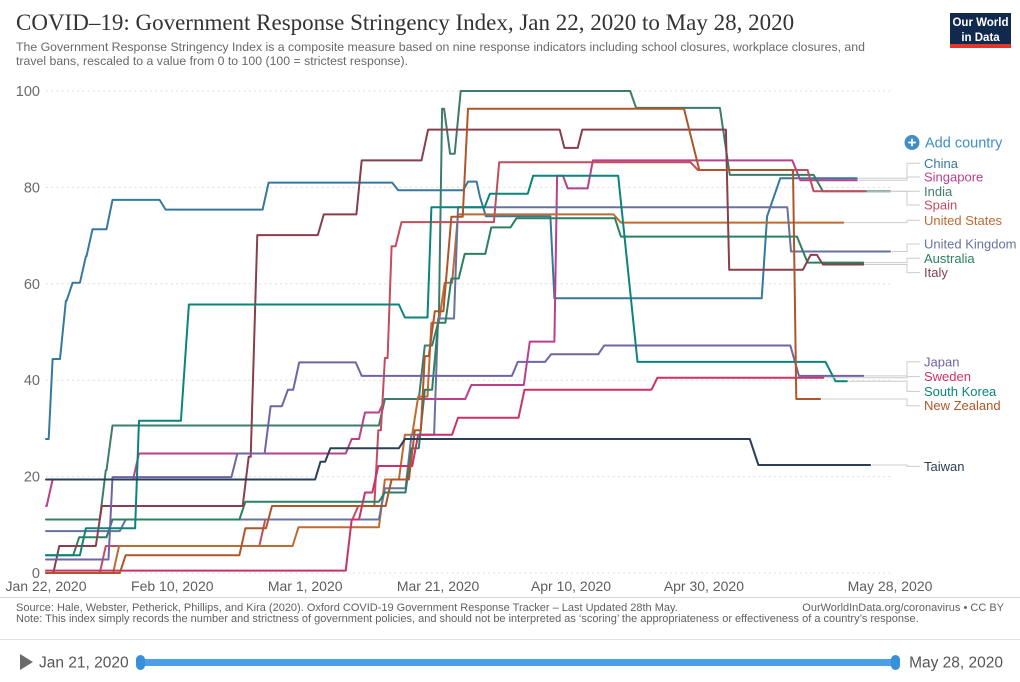 The height and width of the screenshot is (682, 1020). What do you see at coordinates (949, 258) in the screenshot?
I see `svg-text: Australia` at bounding box center [949, 258].